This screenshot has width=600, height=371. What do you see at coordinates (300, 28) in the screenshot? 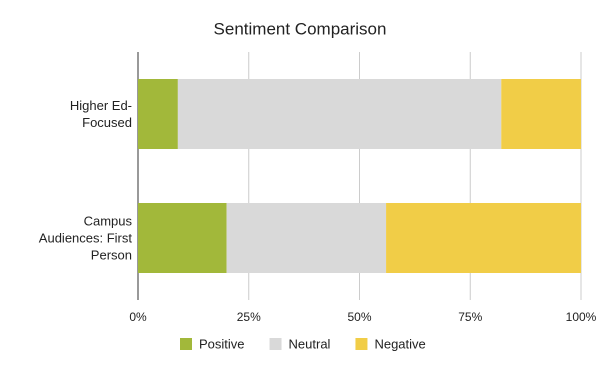
I see `chart-title: Sentiment Comparison` at bounding box center [300, 28].